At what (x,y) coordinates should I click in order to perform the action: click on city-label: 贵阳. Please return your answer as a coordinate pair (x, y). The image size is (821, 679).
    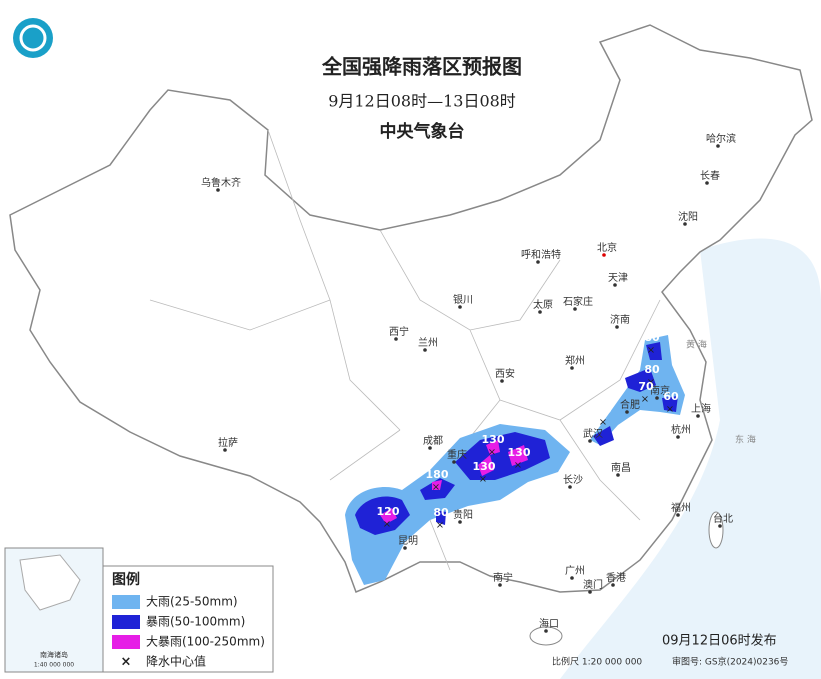
    Looking at the image, I should click on (463, 514).